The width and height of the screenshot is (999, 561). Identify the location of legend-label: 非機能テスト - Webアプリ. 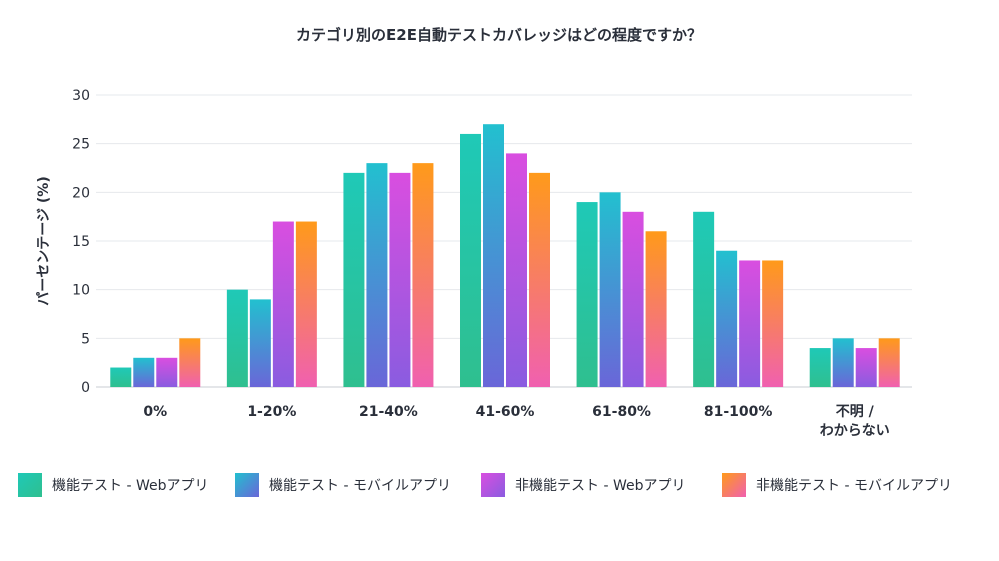
(600, 486).